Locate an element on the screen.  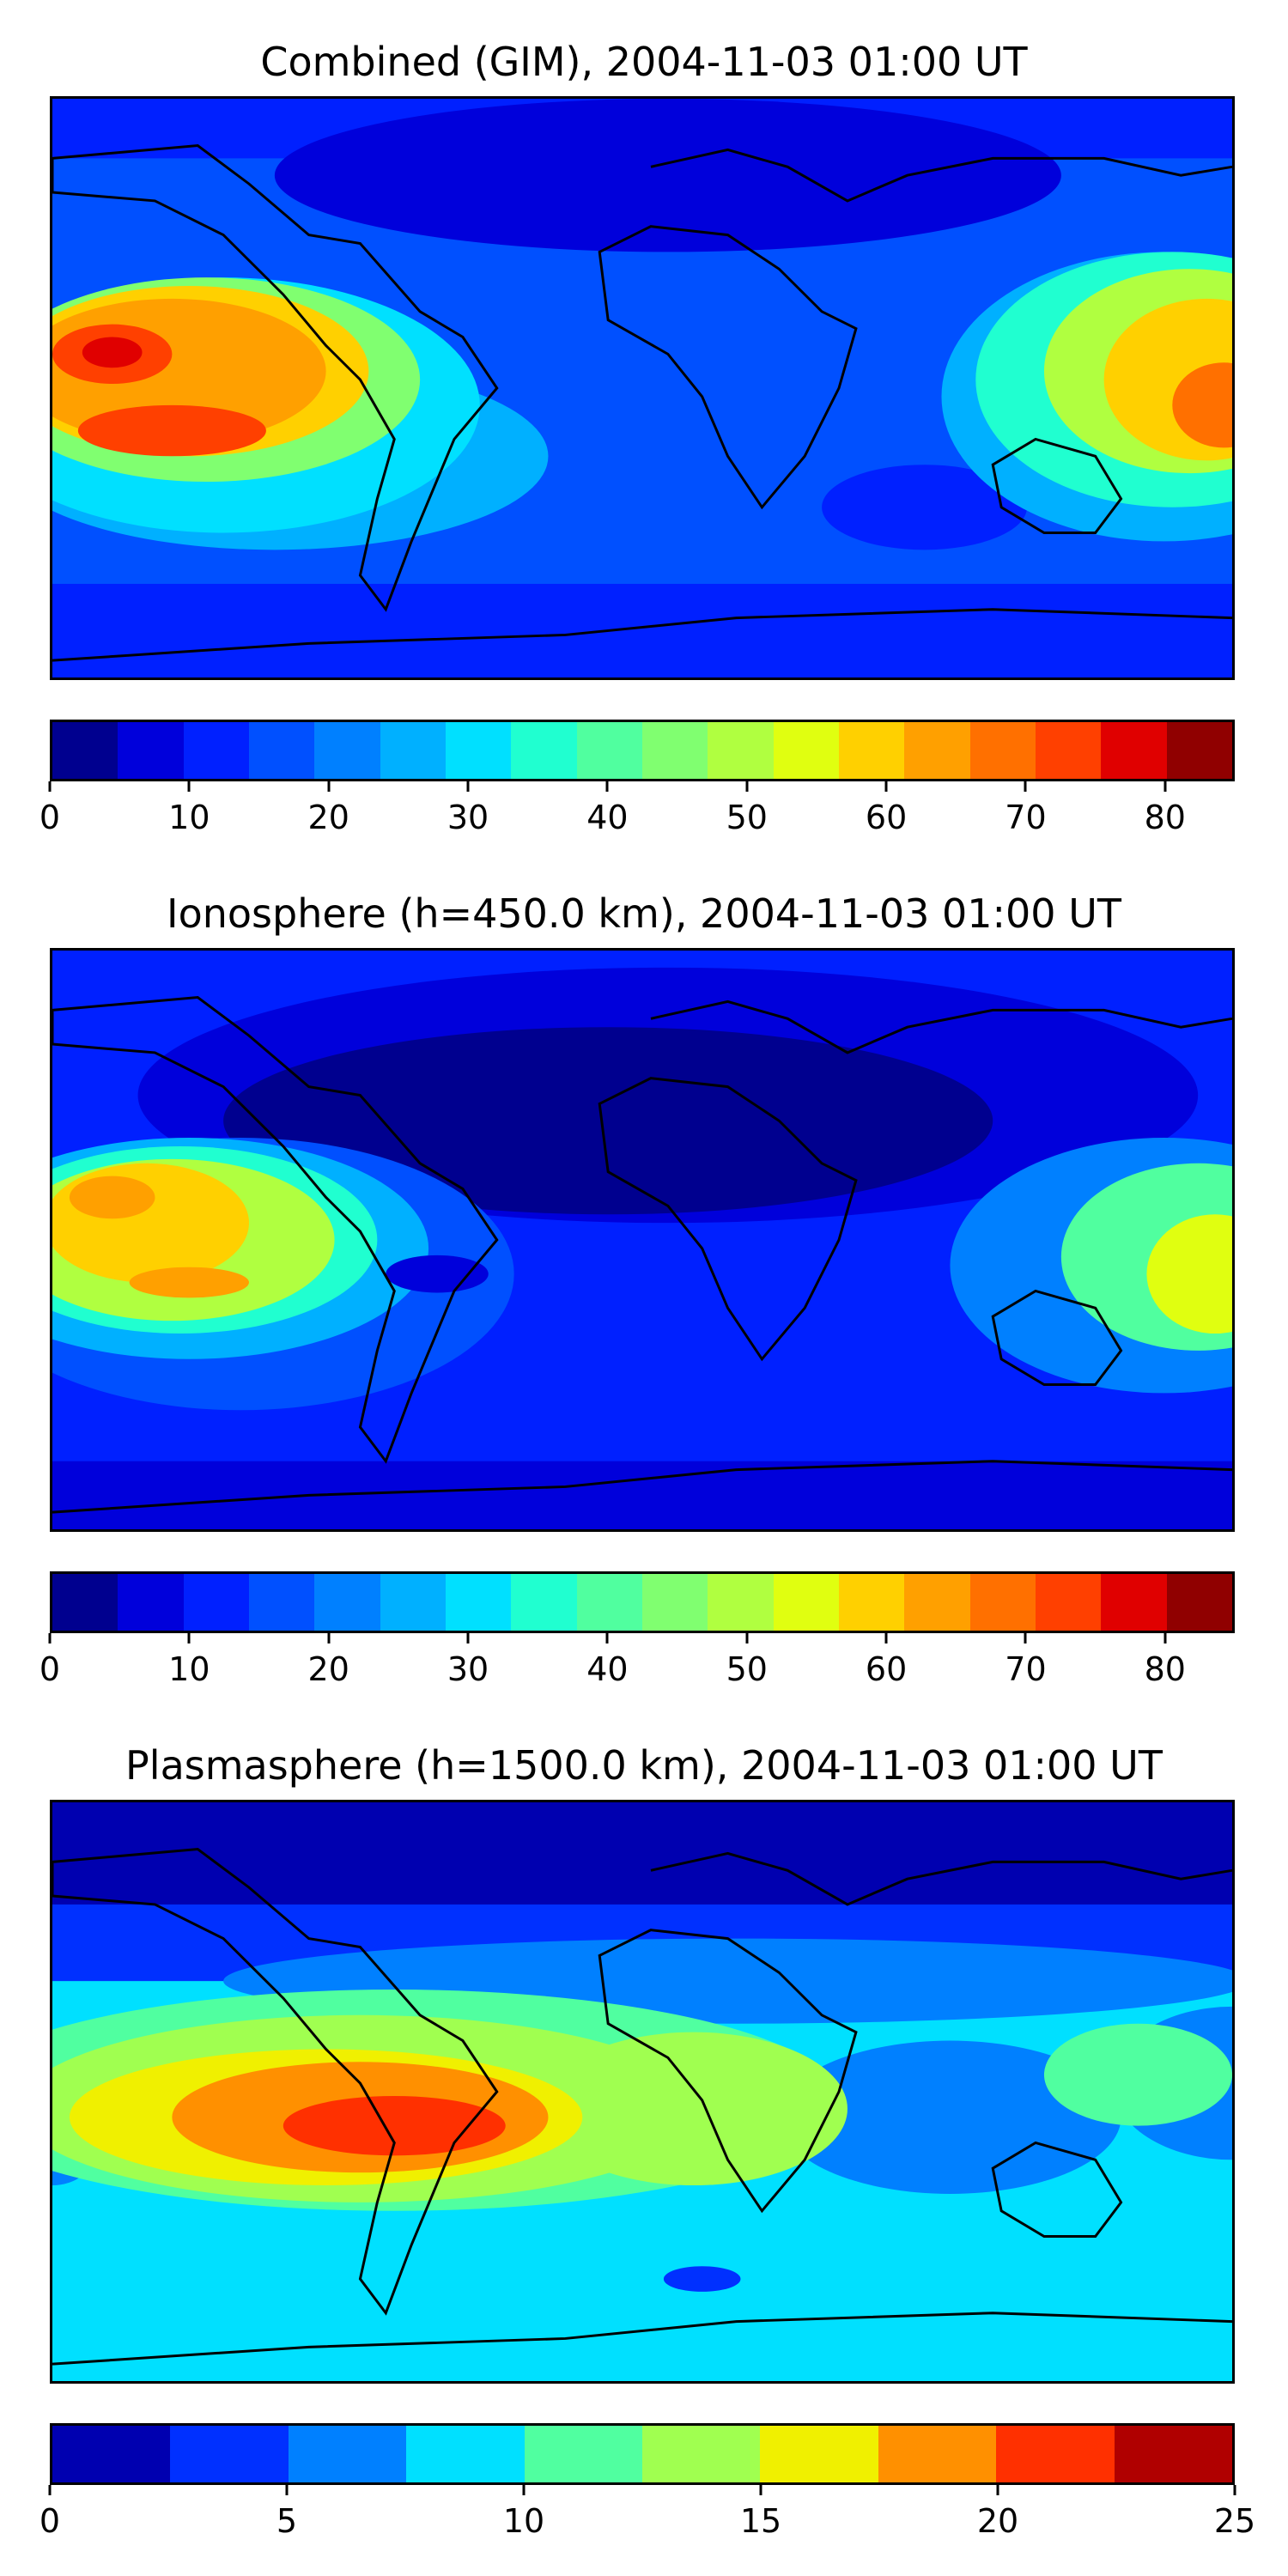
colorbar-ticks-ionosphere: 0 10 20 30 40 50 60 70 80 is located at coordinates (637, 1660).